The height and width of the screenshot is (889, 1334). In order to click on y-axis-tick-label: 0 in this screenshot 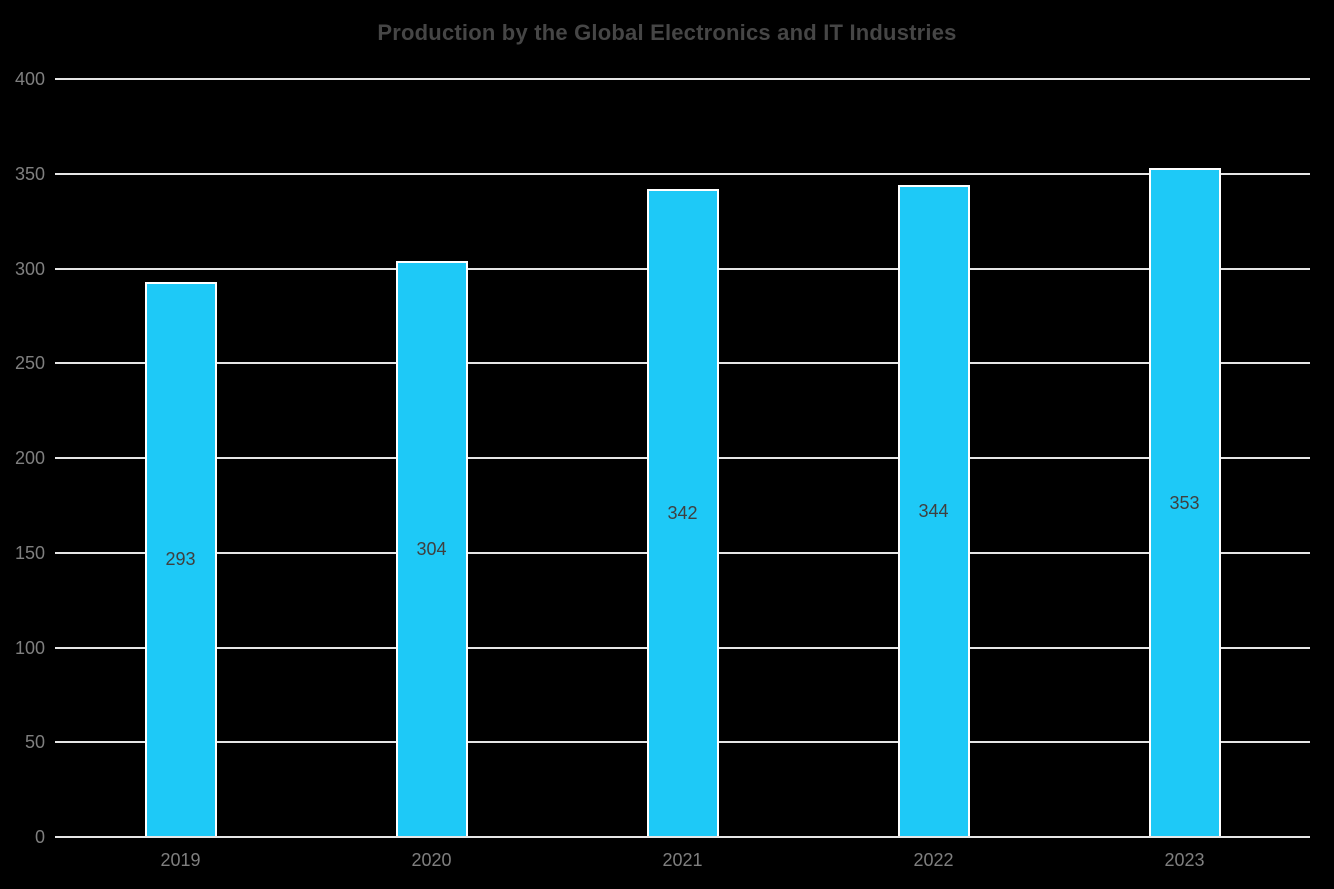, I will do `click(39, 837)`.